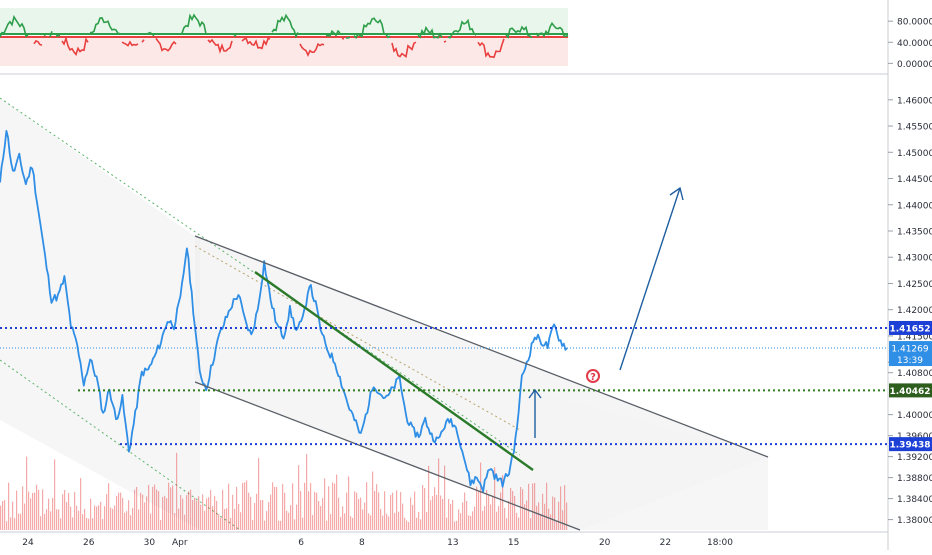 The width and height of the screenshot is (932, 555). What do you see at coordinates (914, 259) in the screenshot?
I see `price-tick-label: 1.43000` at bounding box center [914, 259].